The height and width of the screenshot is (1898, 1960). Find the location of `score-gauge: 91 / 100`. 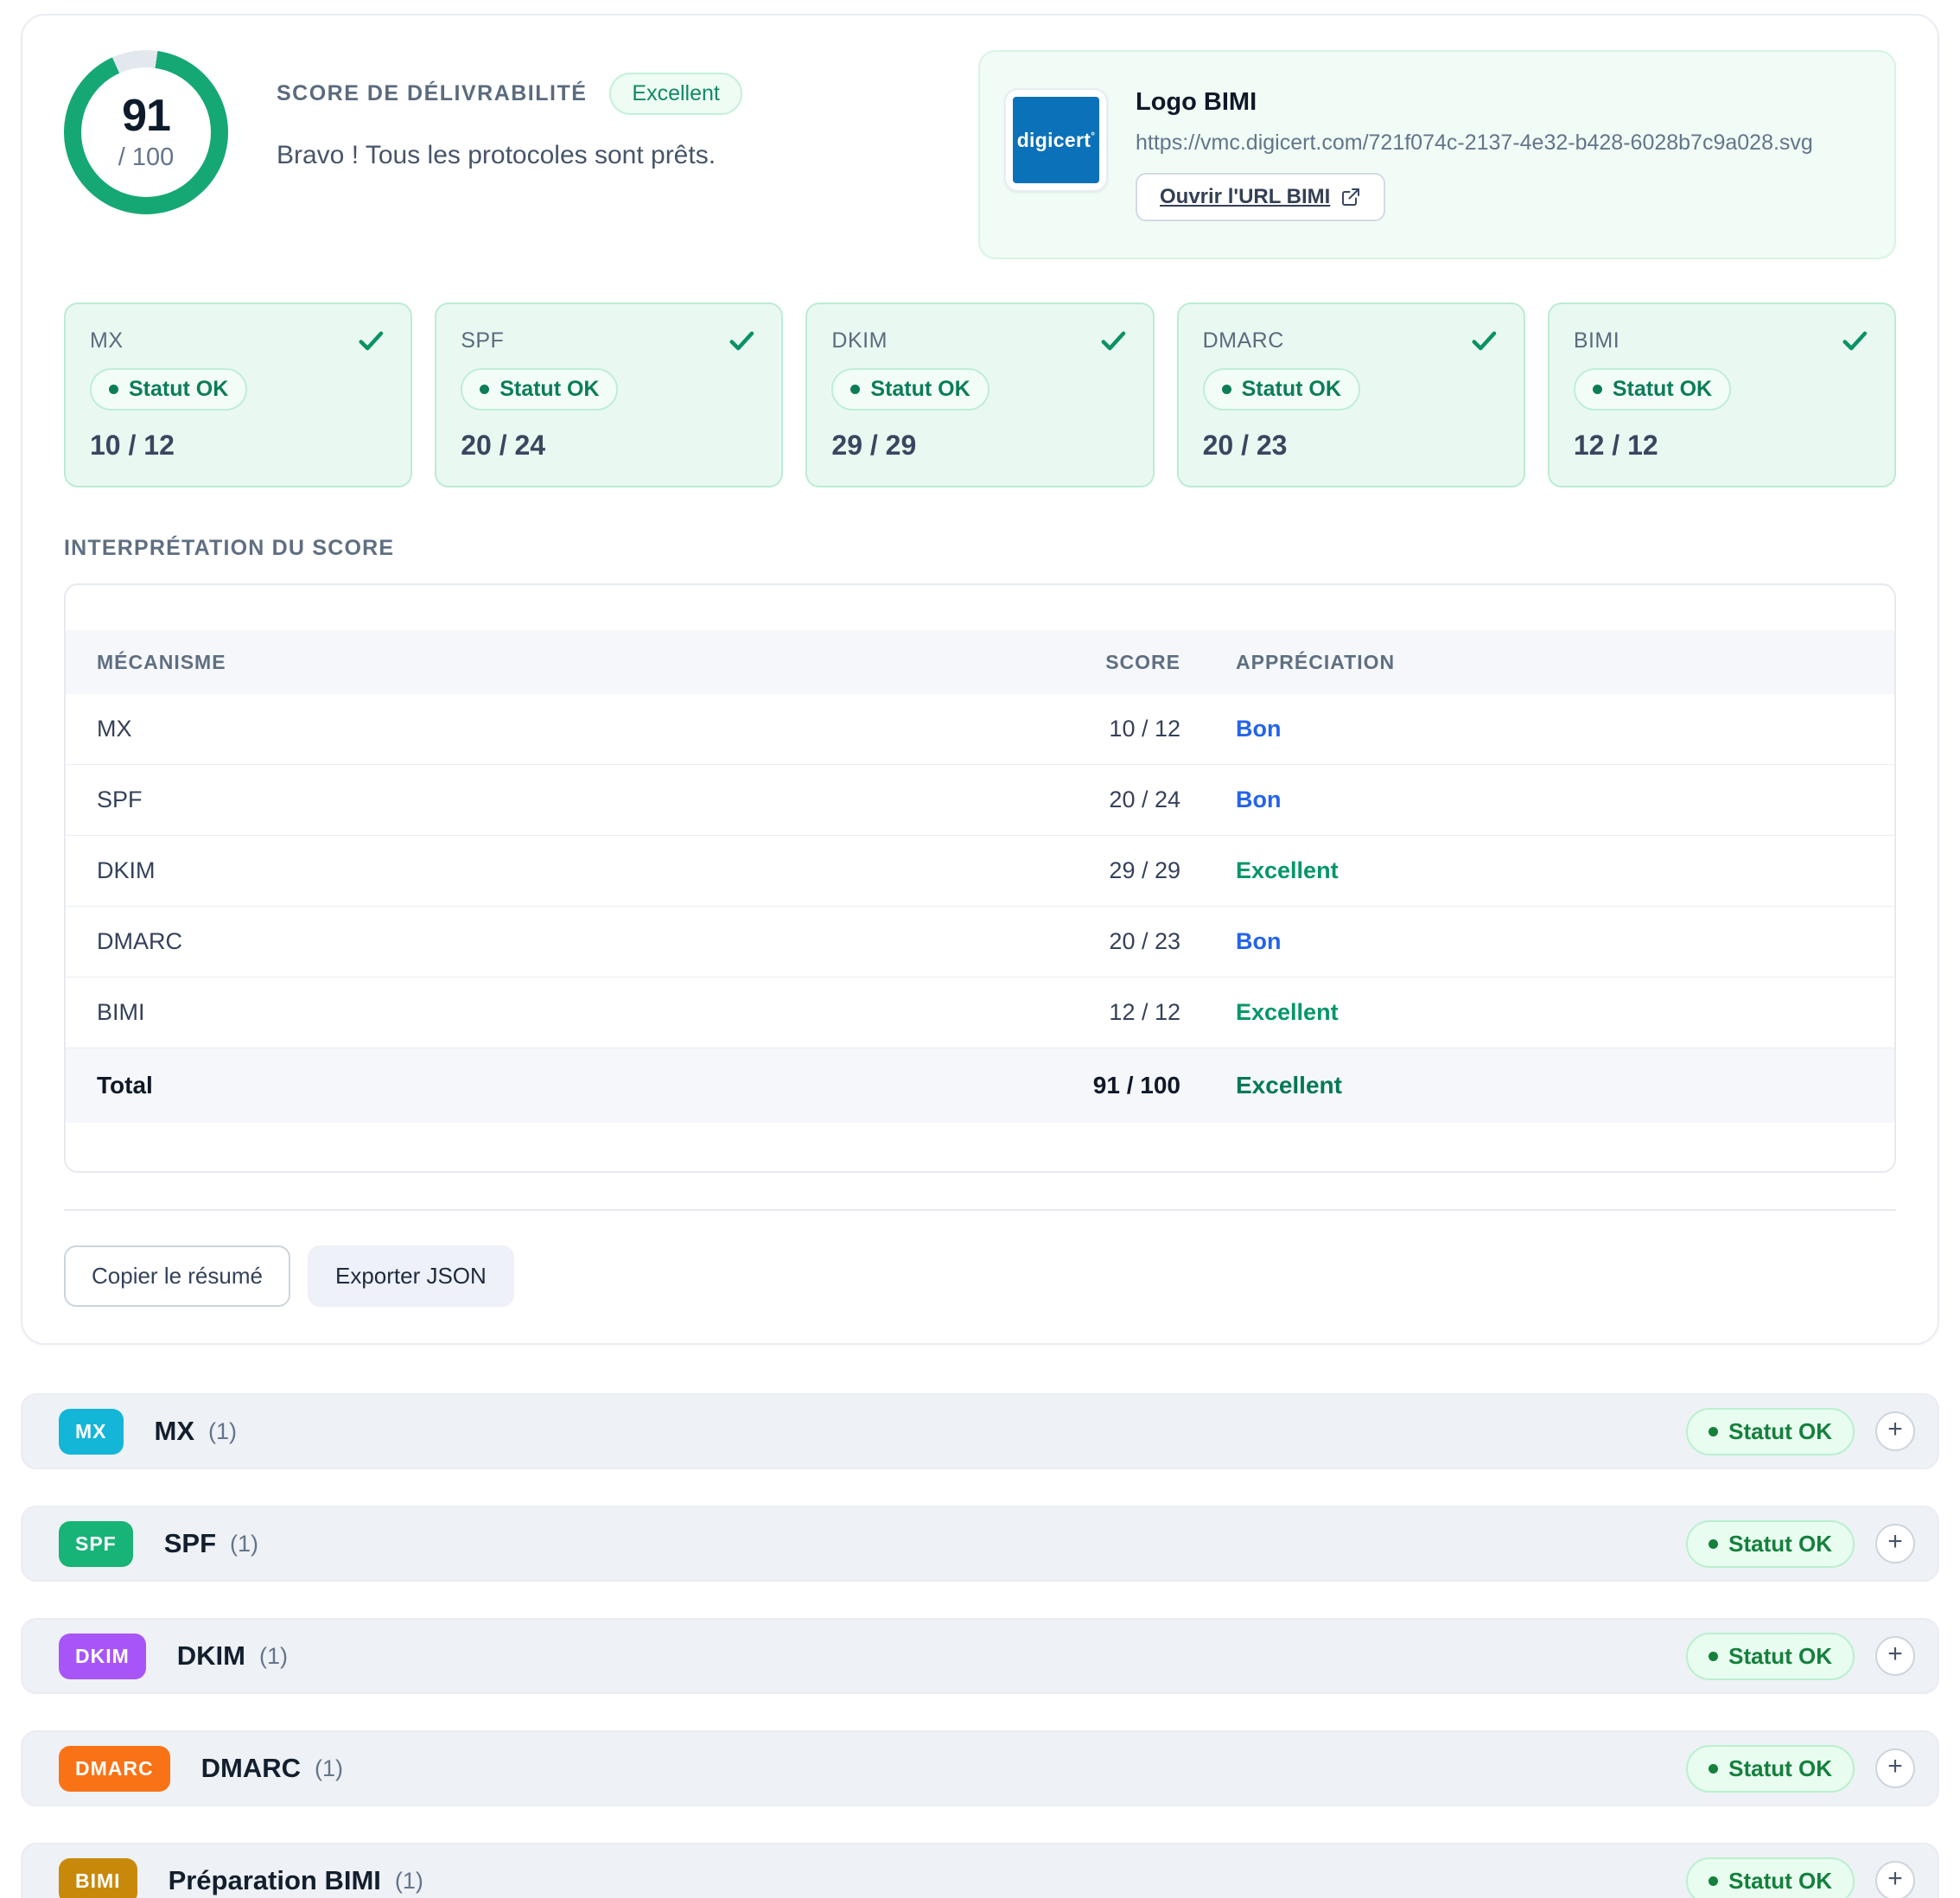

score-gauge: 91 / 100 is located at coordinates (146, 132).